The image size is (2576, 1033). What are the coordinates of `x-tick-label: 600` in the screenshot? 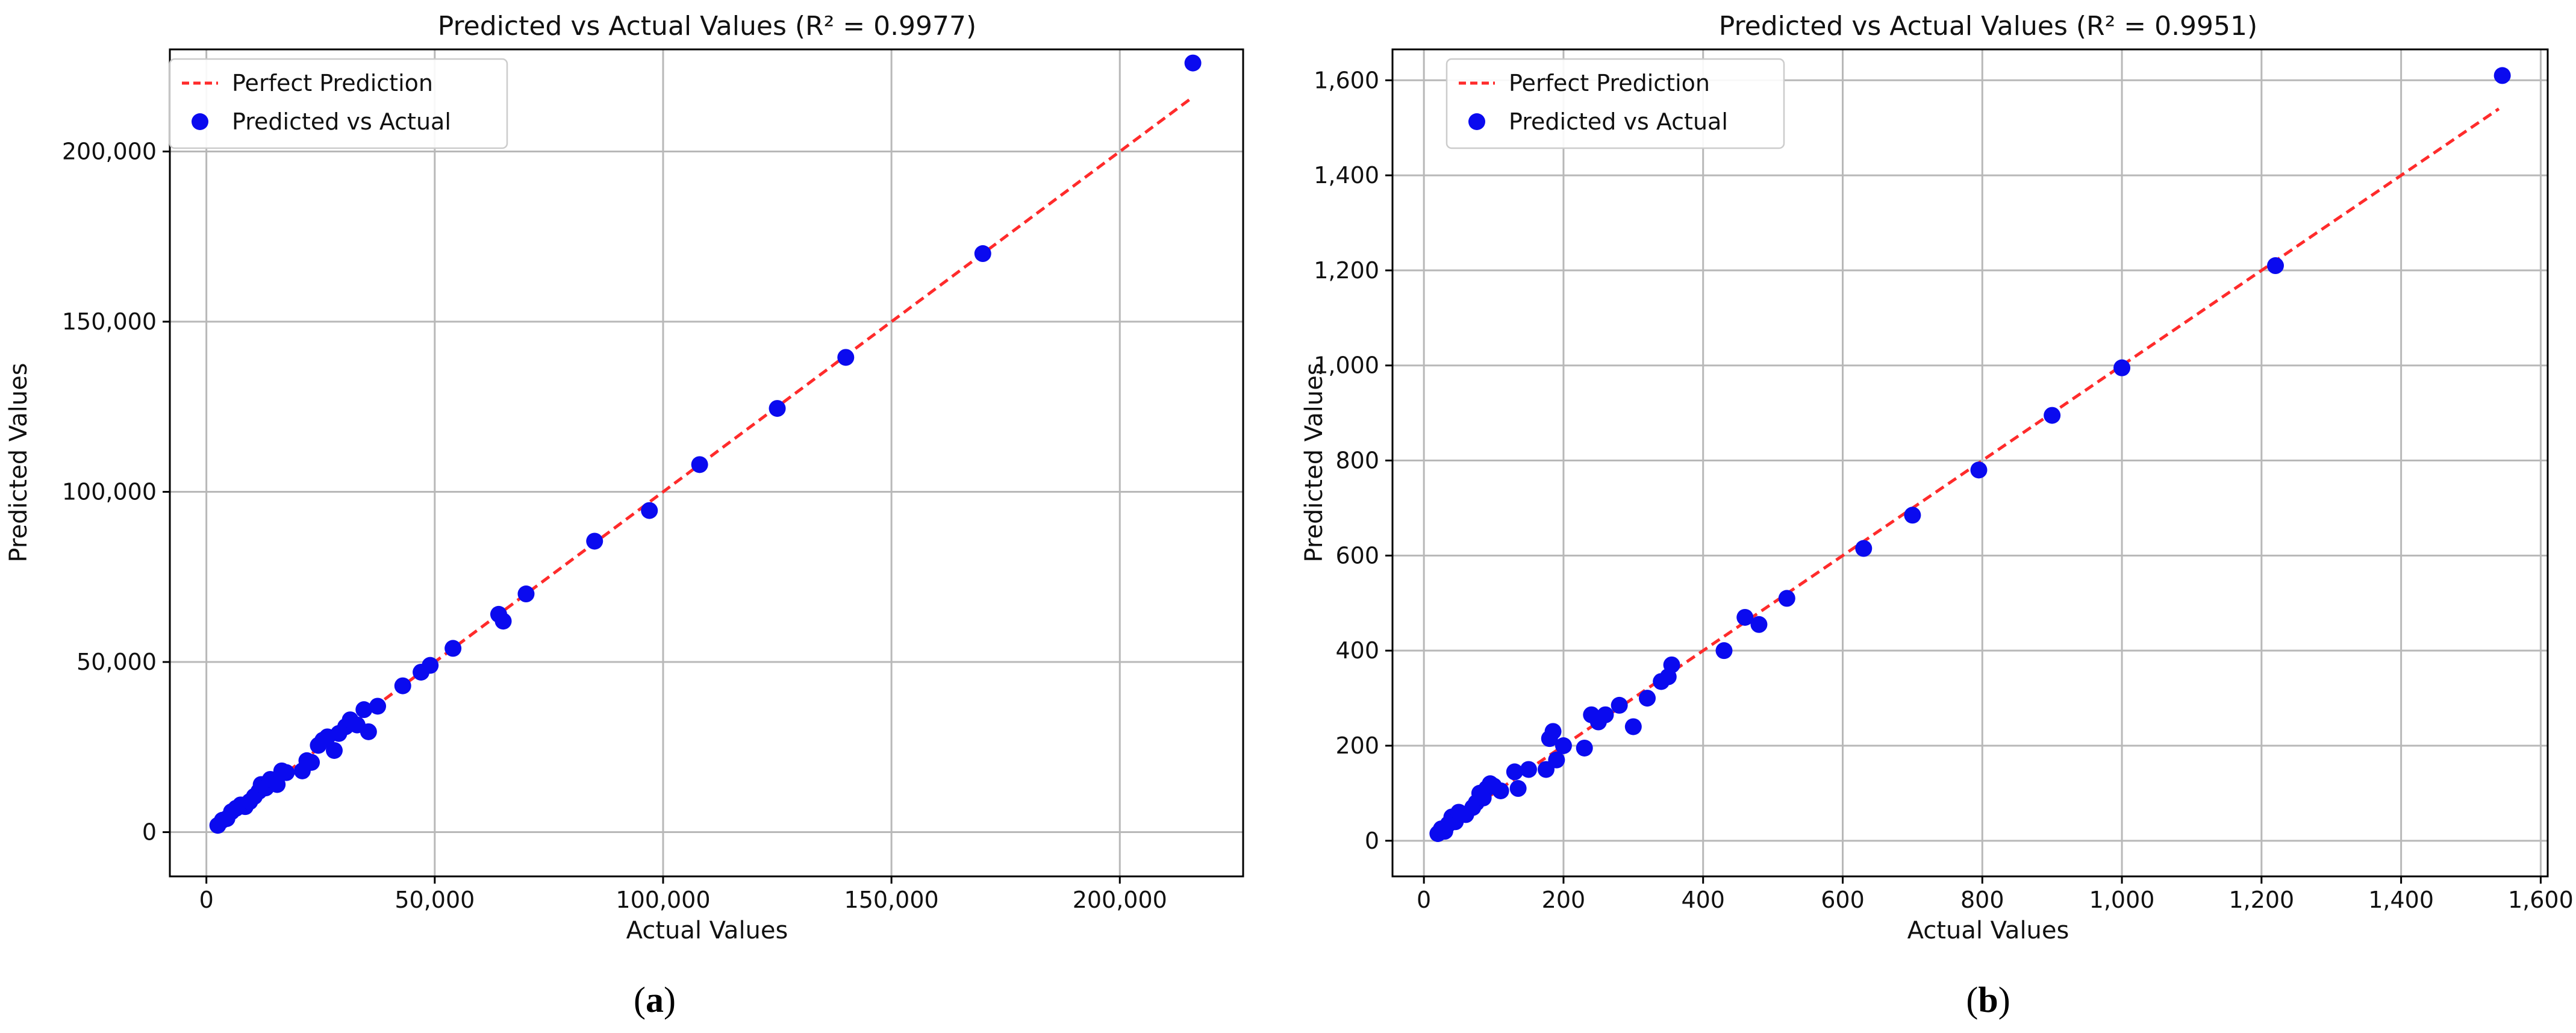 It's located at (1843, 900).